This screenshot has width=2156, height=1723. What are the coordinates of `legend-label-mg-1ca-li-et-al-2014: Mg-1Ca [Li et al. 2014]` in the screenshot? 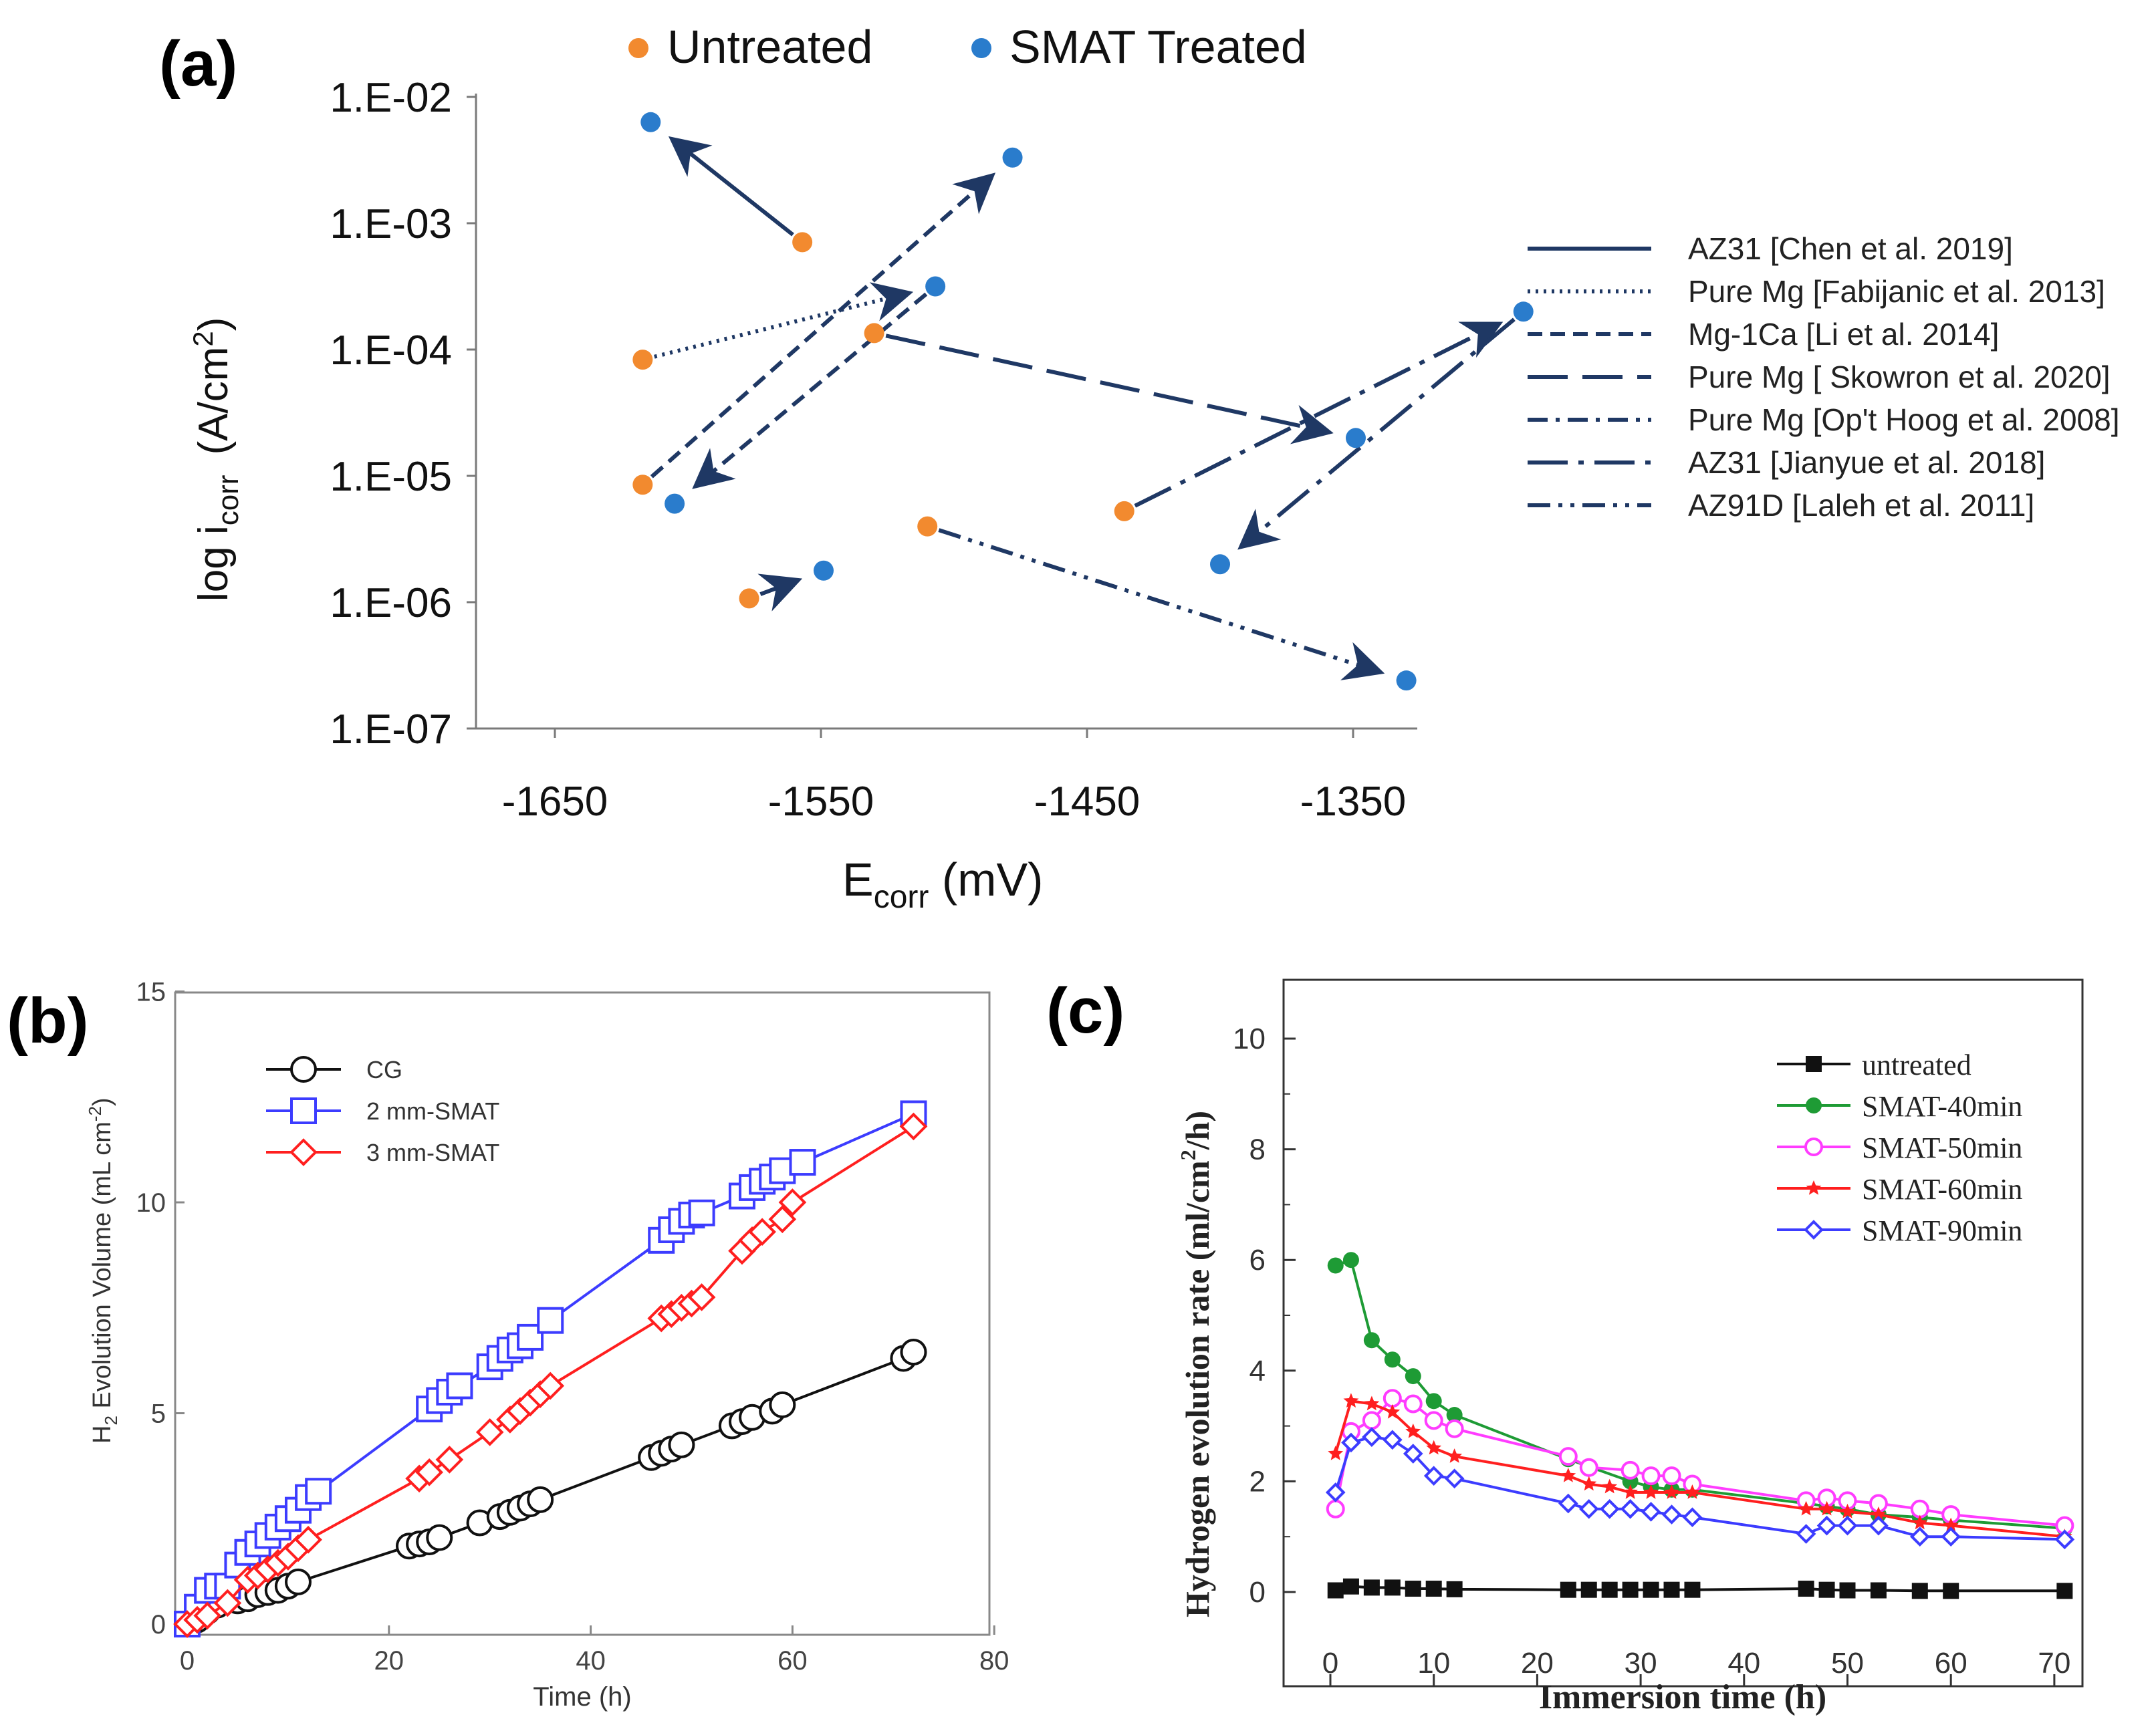 It's located at (1843, 335).